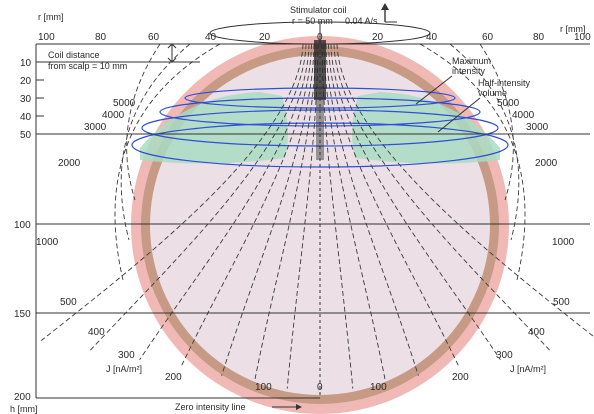 The height and width of the screenshot is (414, 594). I want to click on left-tick: 100, so click(22, 225).